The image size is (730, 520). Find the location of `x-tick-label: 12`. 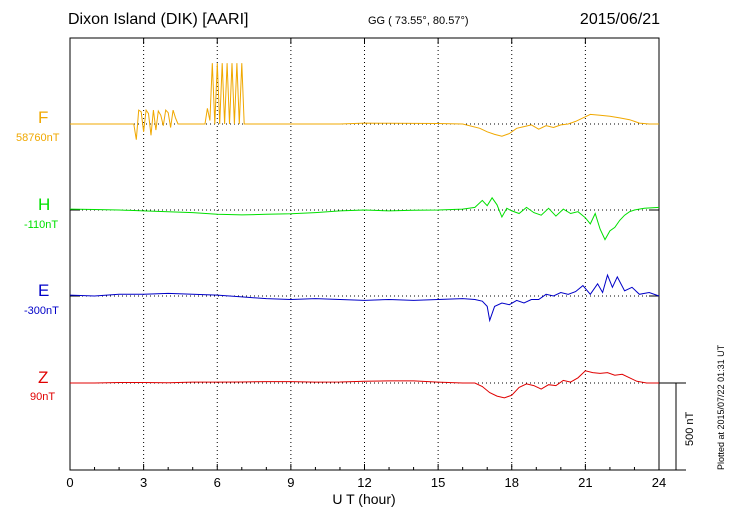

x-tick-label: 12 is located at coordinates (364, 482).